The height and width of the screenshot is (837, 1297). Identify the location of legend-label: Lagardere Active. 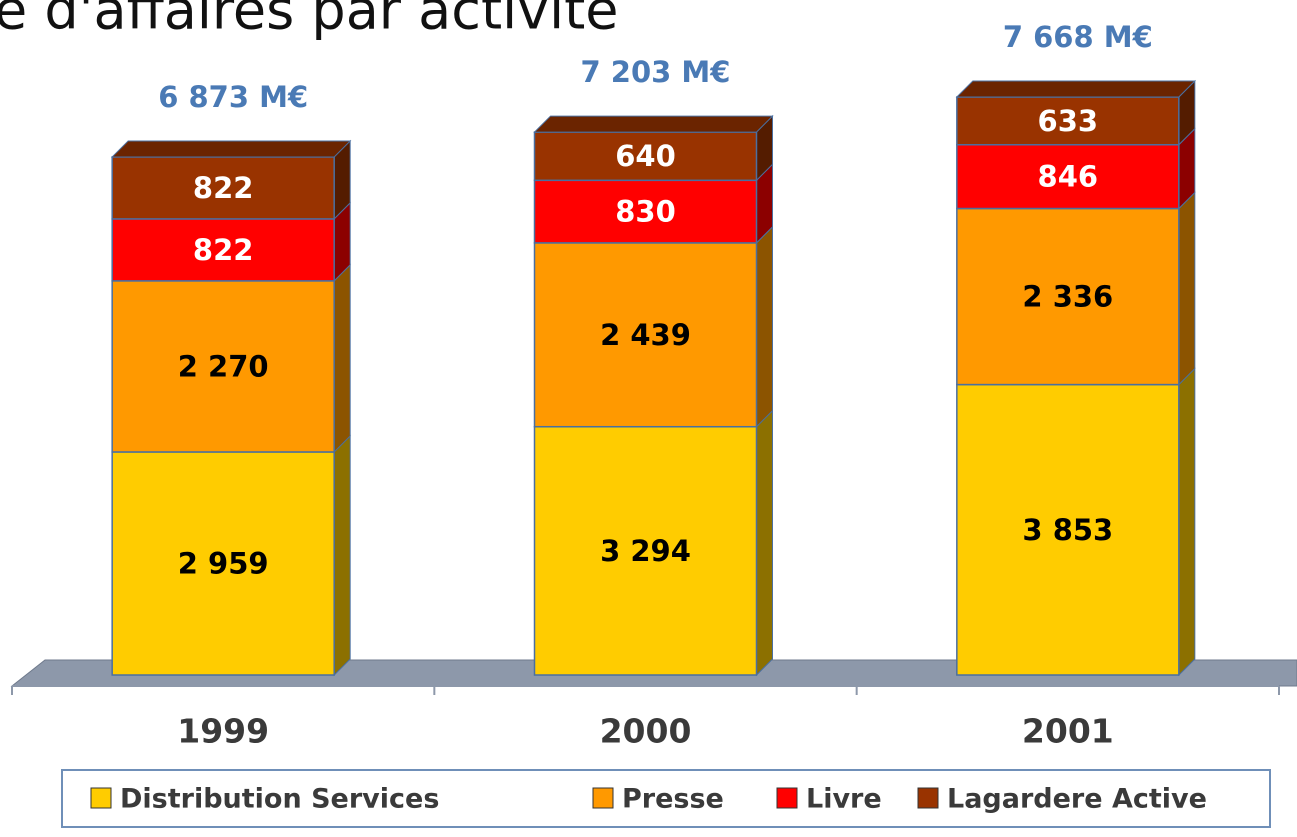
(1077, 799).